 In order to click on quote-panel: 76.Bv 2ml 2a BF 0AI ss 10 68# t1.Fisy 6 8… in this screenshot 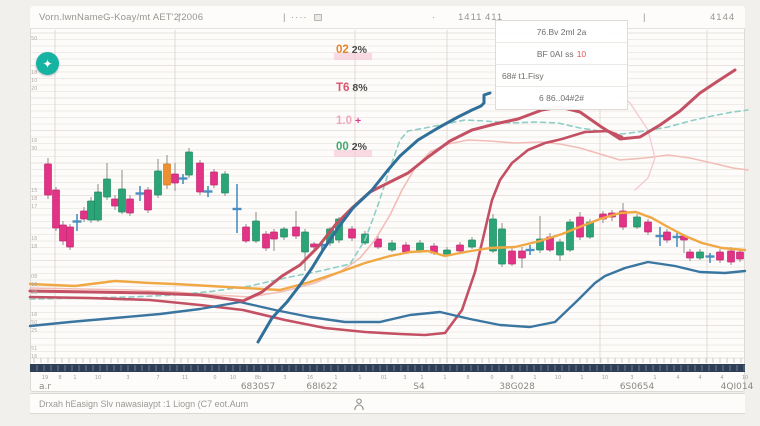, I will do `click(561, 65)`.